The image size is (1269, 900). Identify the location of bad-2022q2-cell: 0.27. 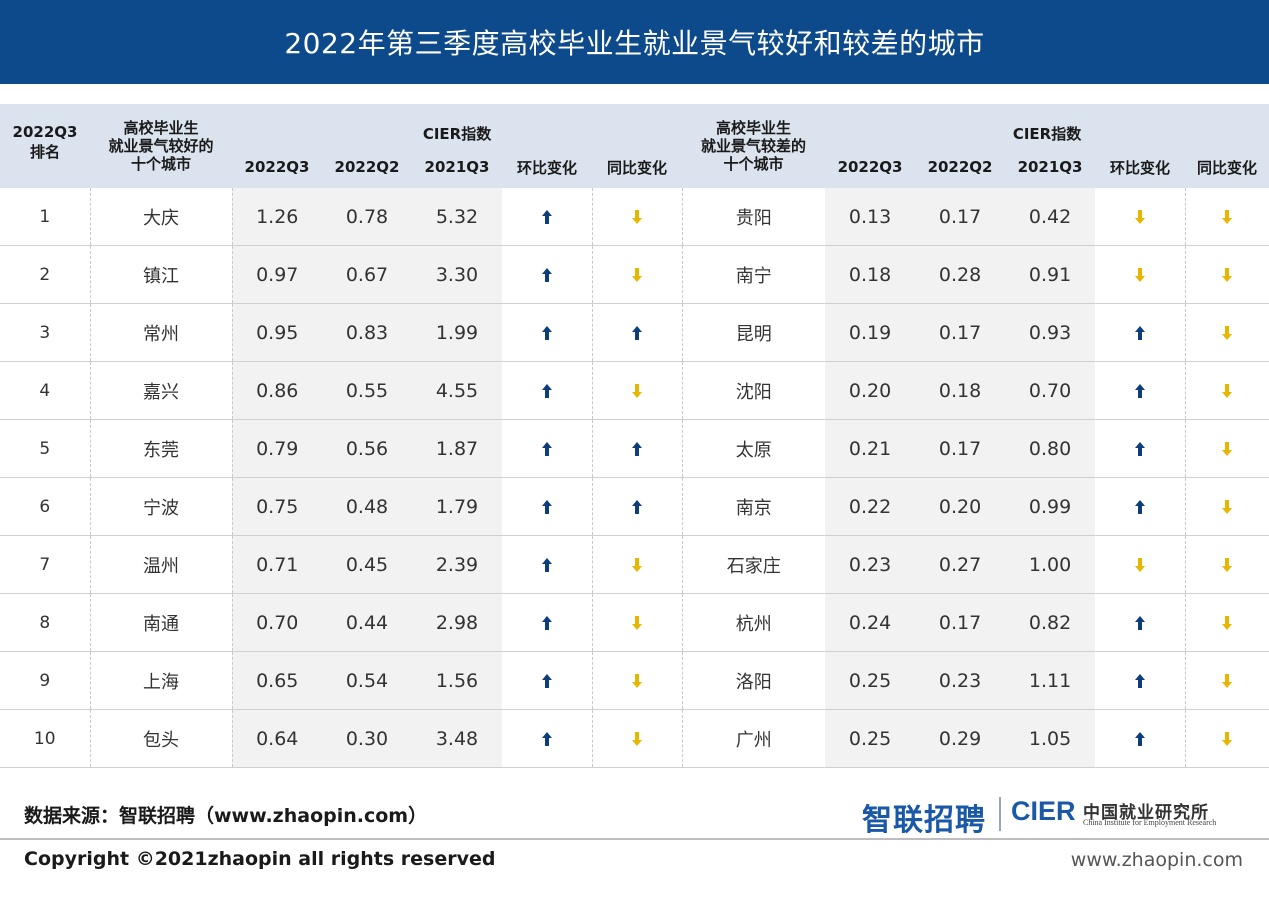
(960, 564).